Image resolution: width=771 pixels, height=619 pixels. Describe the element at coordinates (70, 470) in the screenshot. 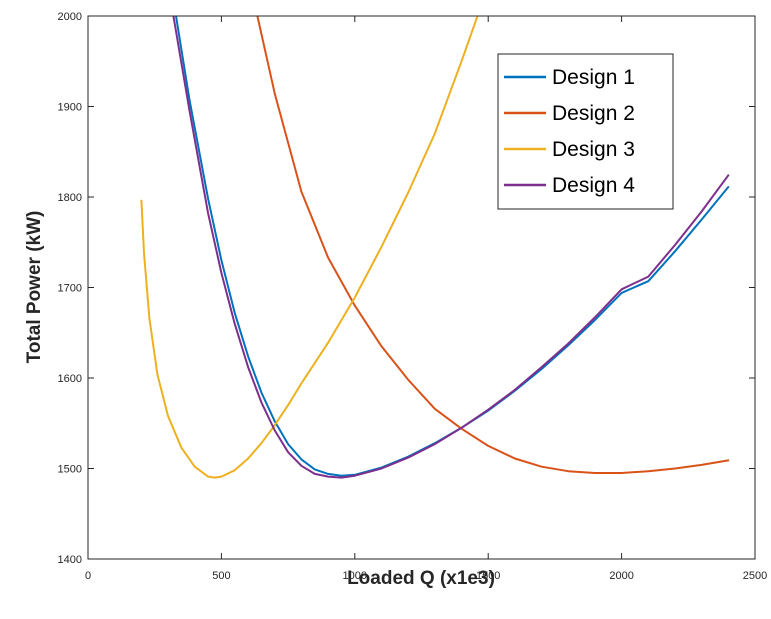

I see `y-tick-label: 1500` at that location.